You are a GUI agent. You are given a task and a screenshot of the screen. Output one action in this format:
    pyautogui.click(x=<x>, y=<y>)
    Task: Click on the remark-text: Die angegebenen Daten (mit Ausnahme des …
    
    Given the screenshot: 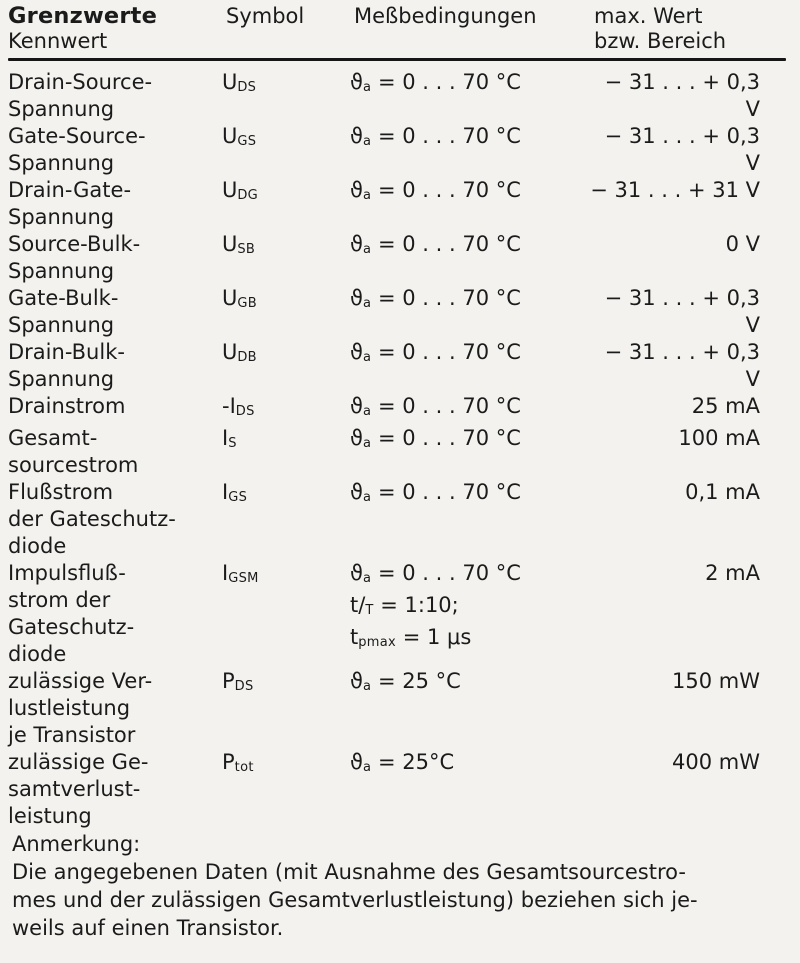 What is the action you would take?
    pyautogui.click(x=355, y=900)
    